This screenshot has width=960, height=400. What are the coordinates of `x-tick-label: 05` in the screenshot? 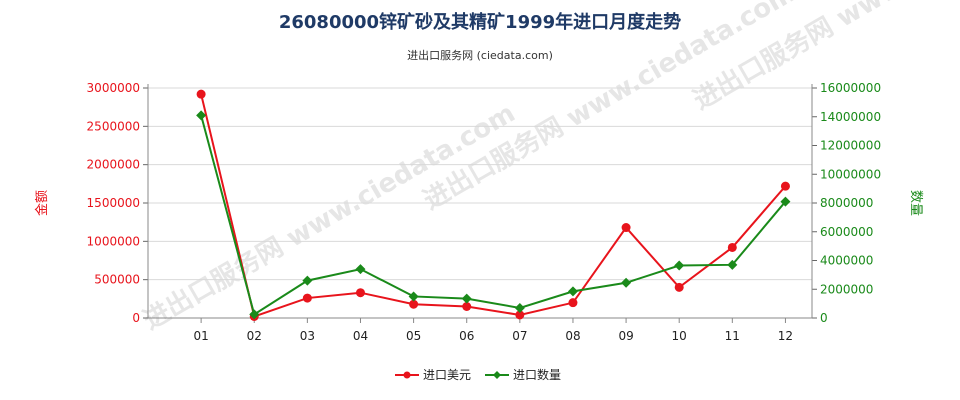 It's located at (413, 336).